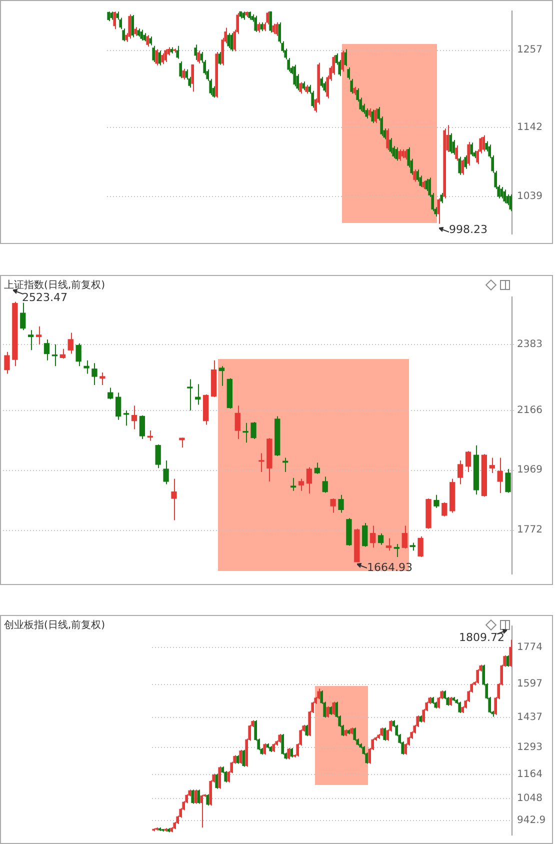 The height and width of the screenshot is (844, 555). Describe the element at coordinates (529, 530) in the screenshot. I see `y-tick-label: 1772` at that location.